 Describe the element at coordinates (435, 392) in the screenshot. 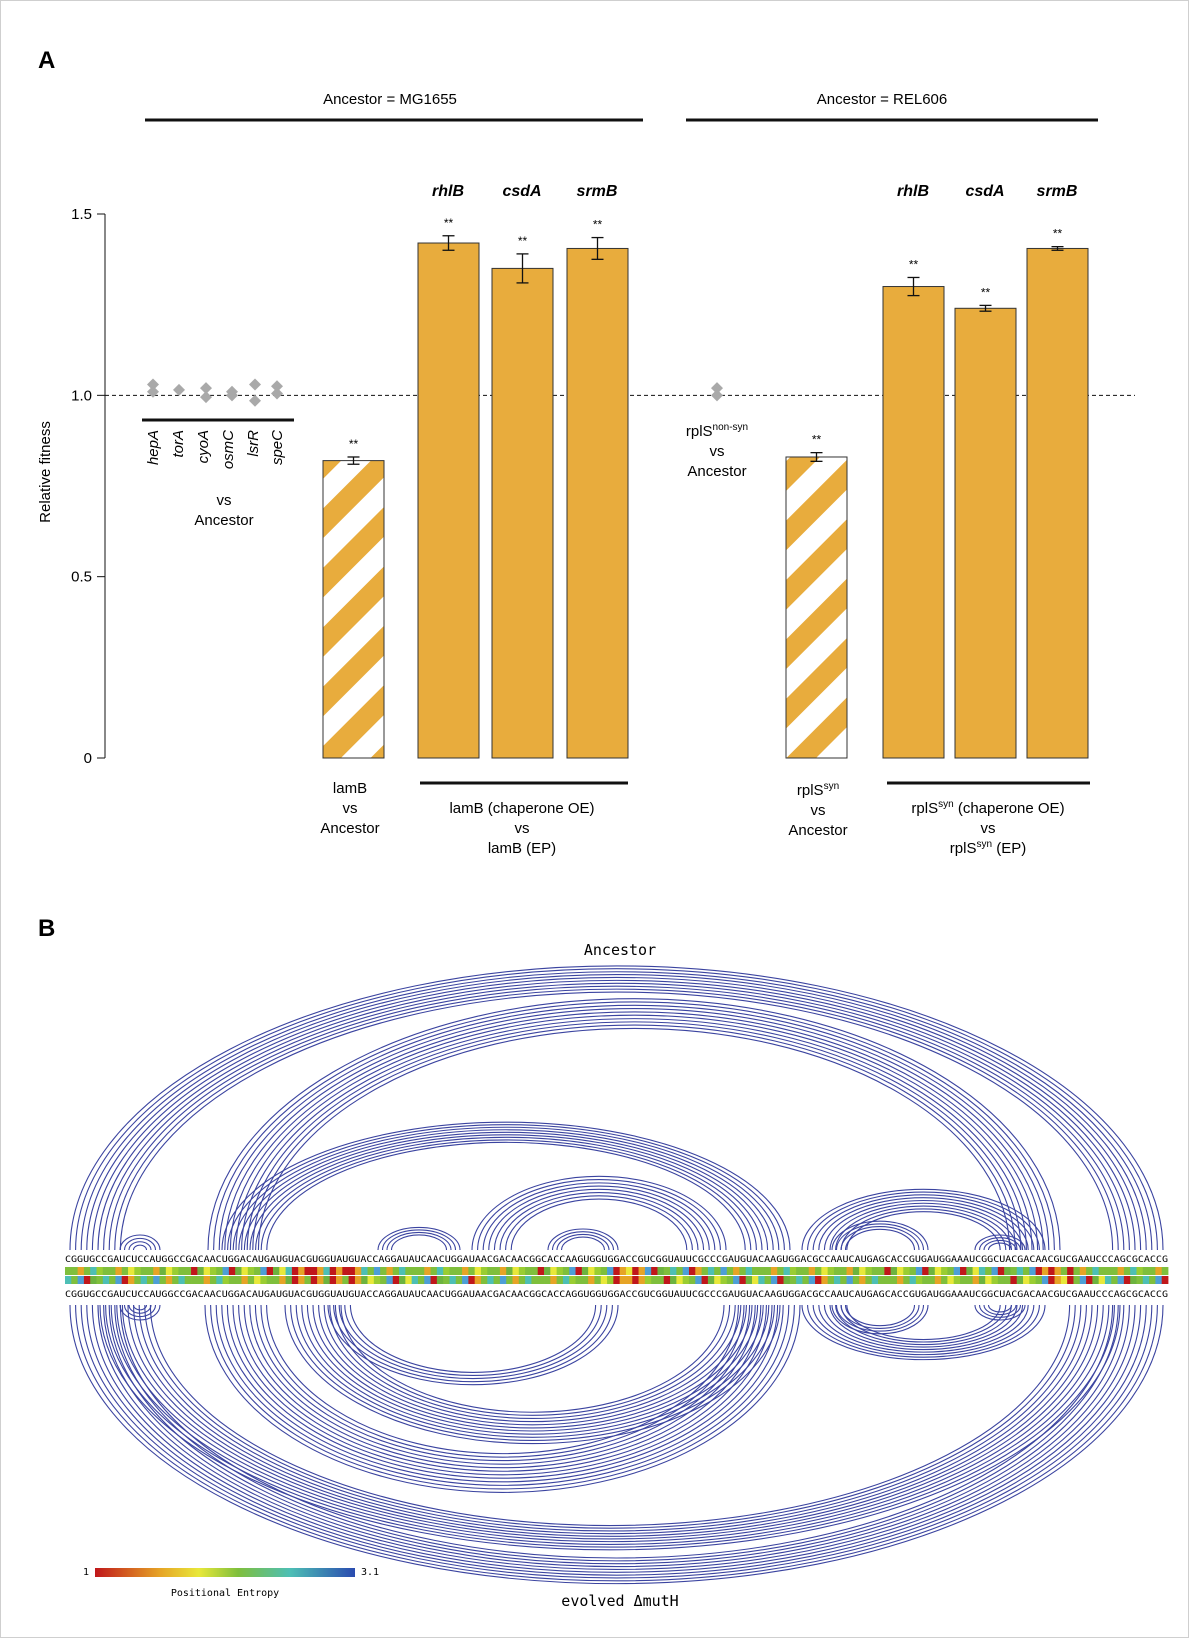

I see `point-series` at that location.